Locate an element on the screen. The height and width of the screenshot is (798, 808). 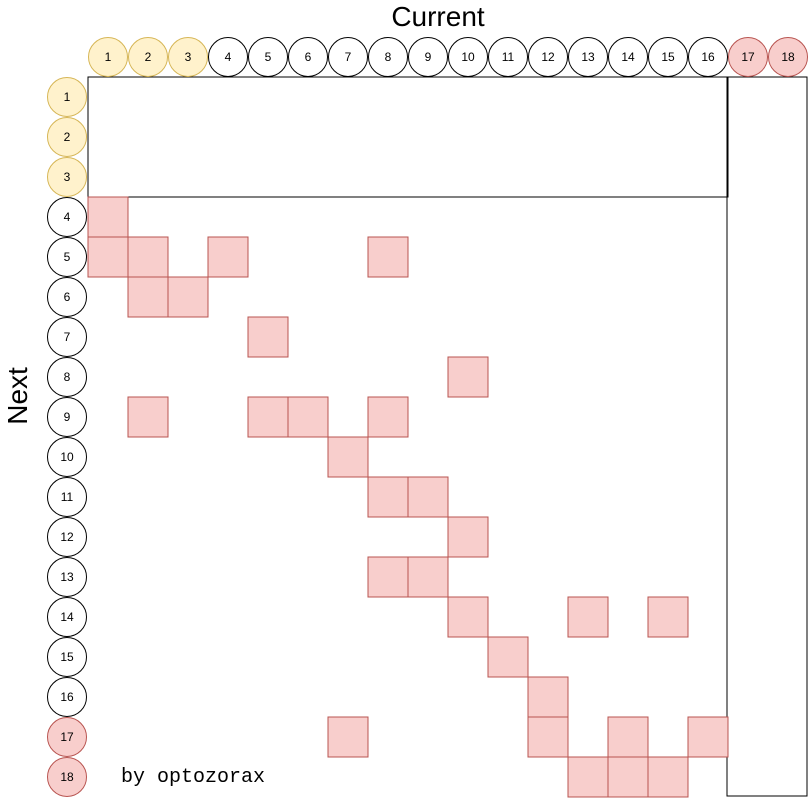
current-node-8: 8 is located at coordinates (388, 57).